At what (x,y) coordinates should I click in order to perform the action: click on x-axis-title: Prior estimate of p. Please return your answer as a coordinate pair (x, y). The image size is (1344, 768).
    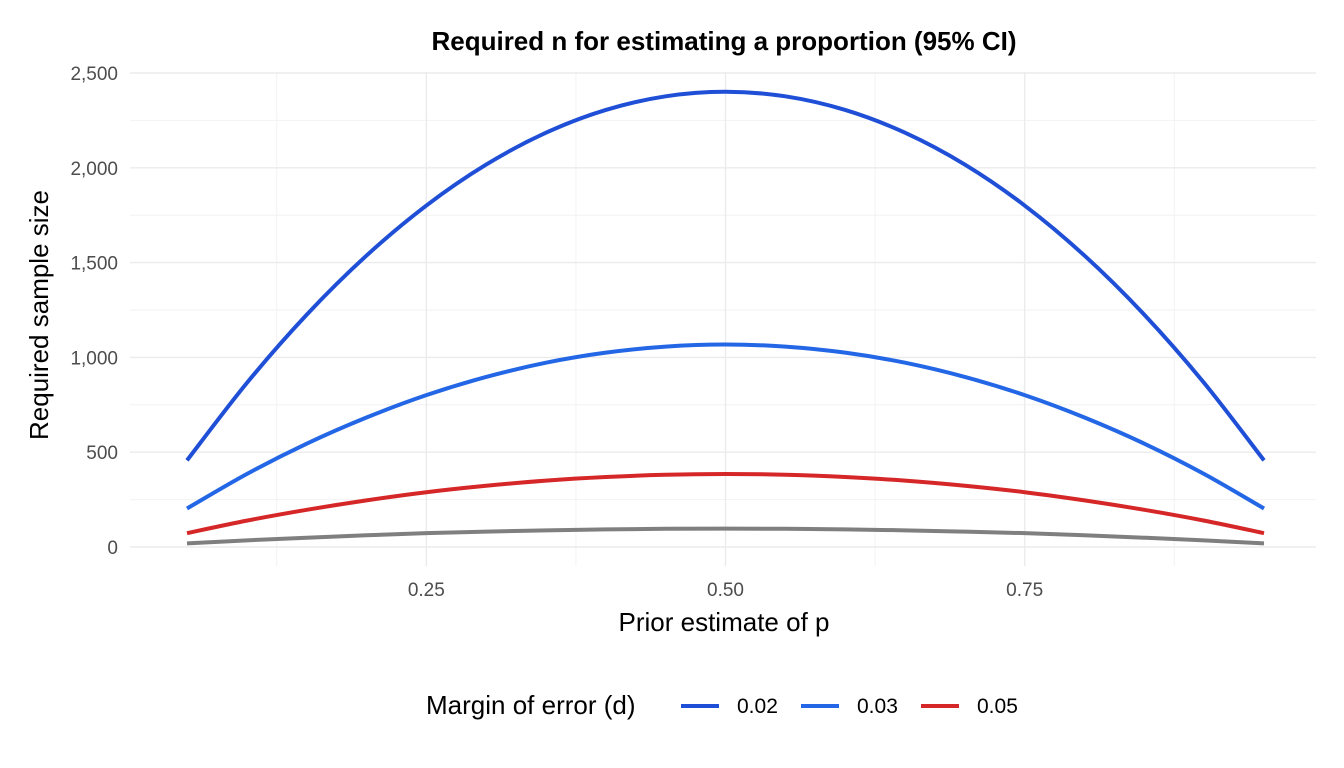
    Looking at the image, I should click on (724, 622).